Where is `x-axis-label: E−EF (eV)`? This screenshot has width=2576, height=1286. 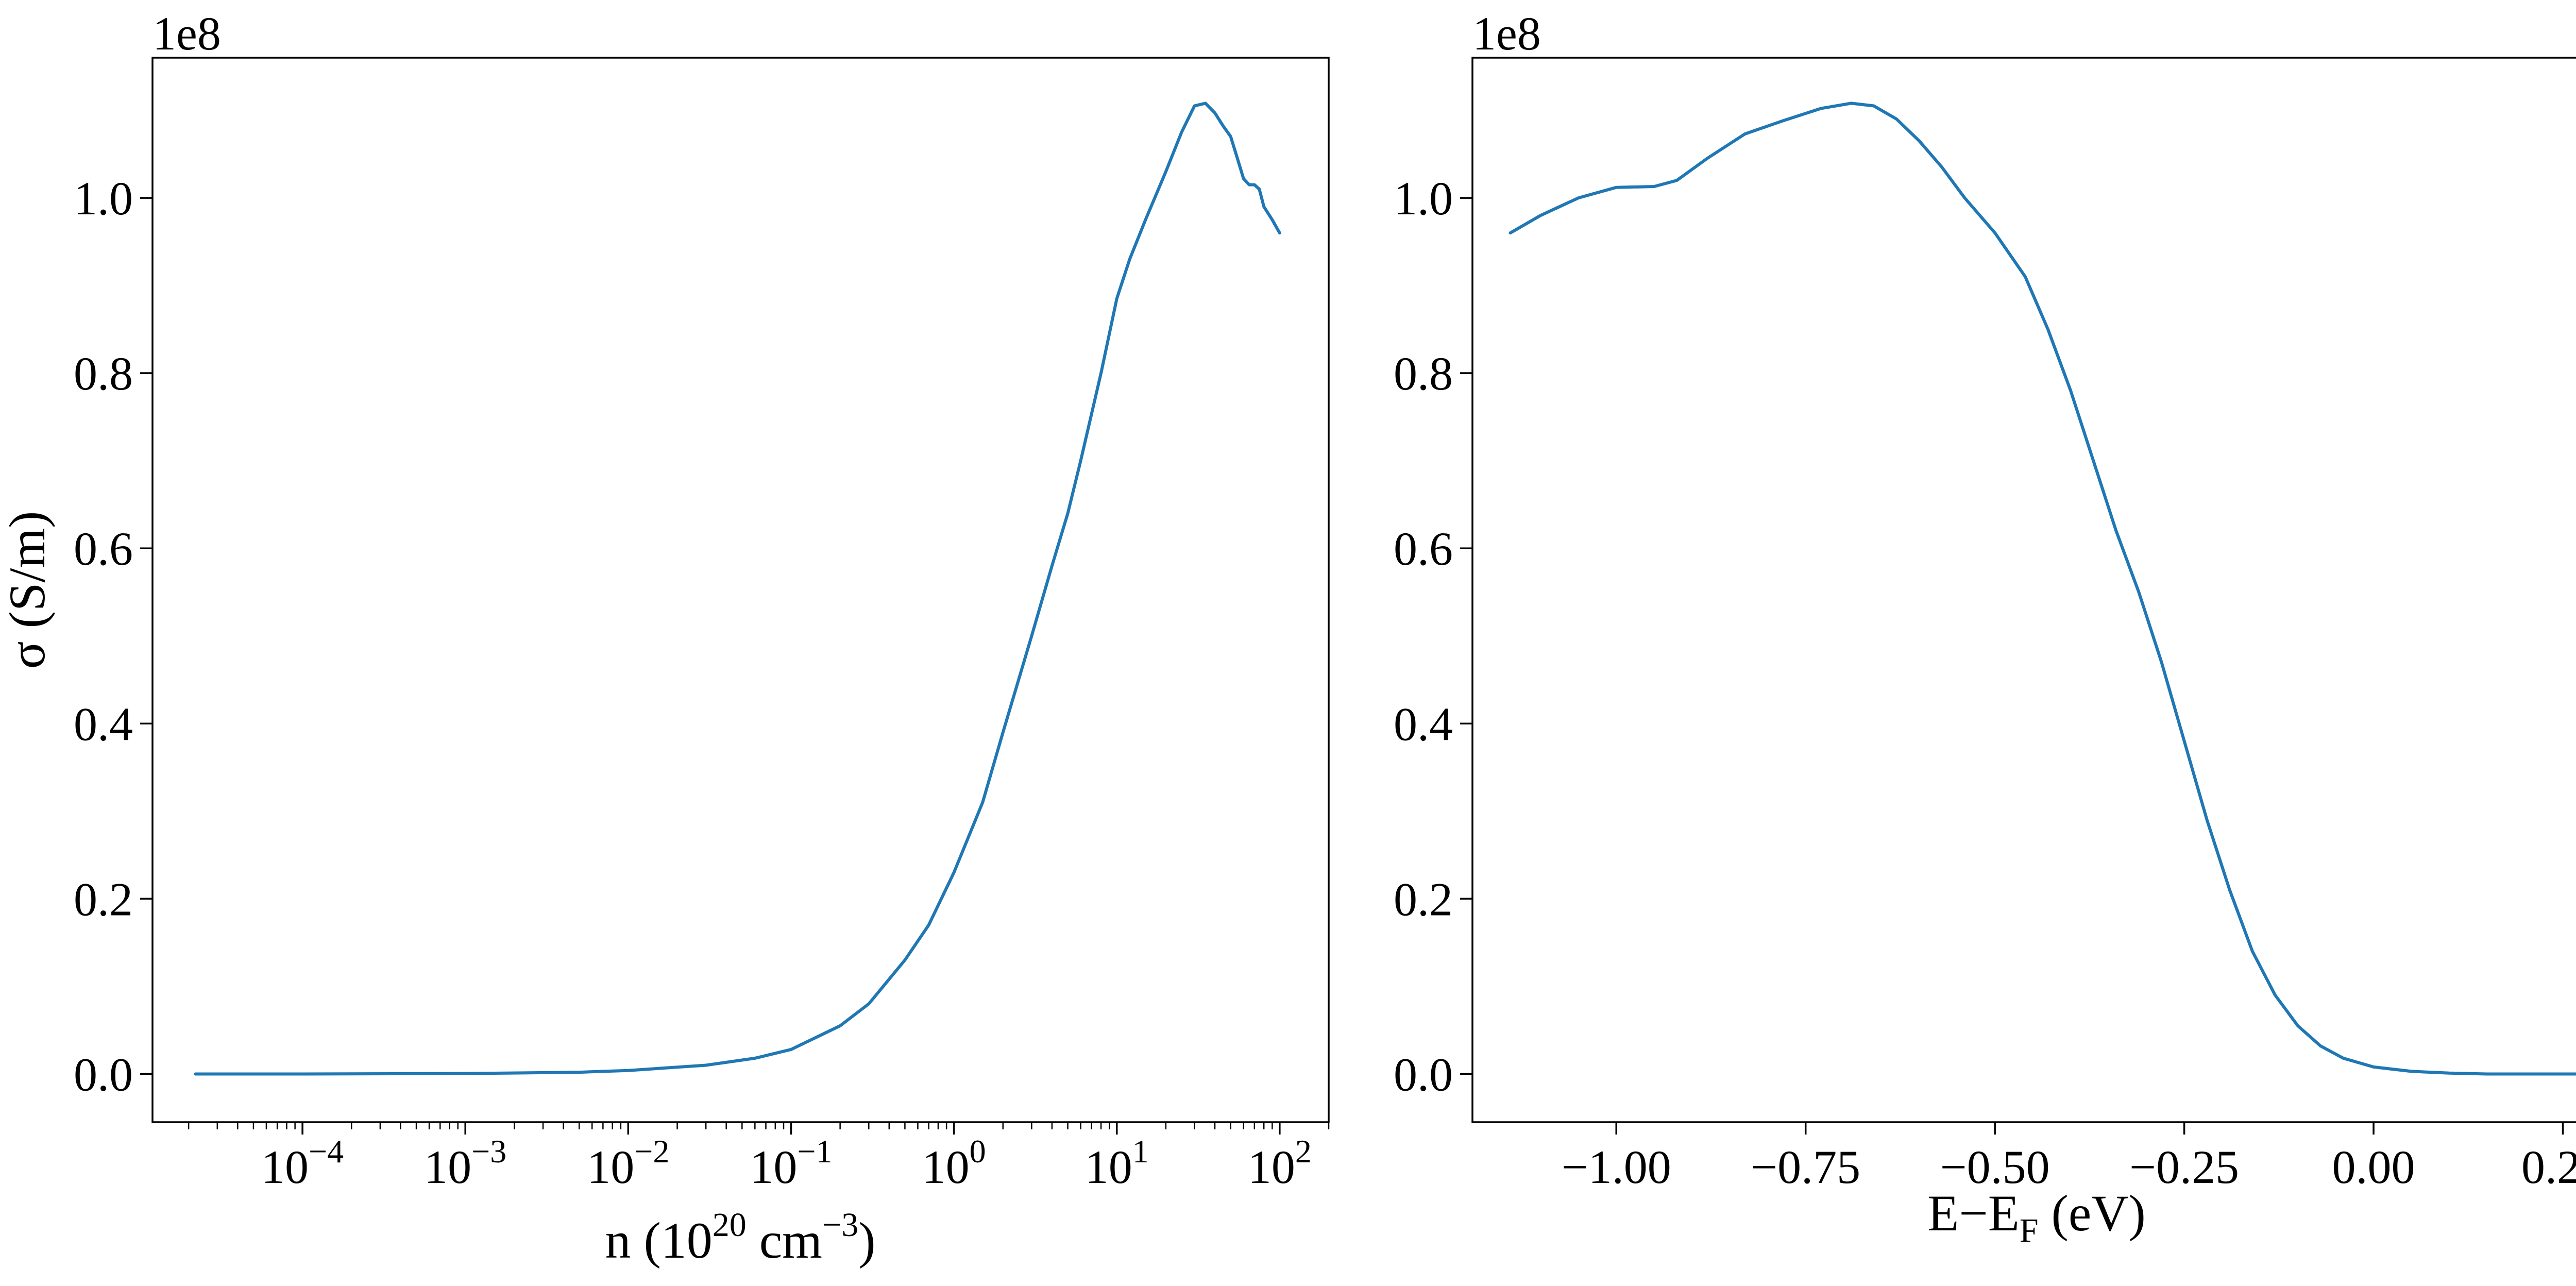 x-axis-label: E−EF (eV) is located at coordinates (2036, 1217).